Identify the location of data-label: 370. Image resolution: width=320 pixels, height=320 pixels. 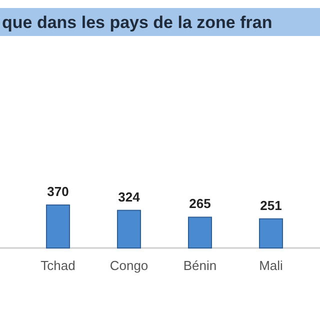
(58, 191).